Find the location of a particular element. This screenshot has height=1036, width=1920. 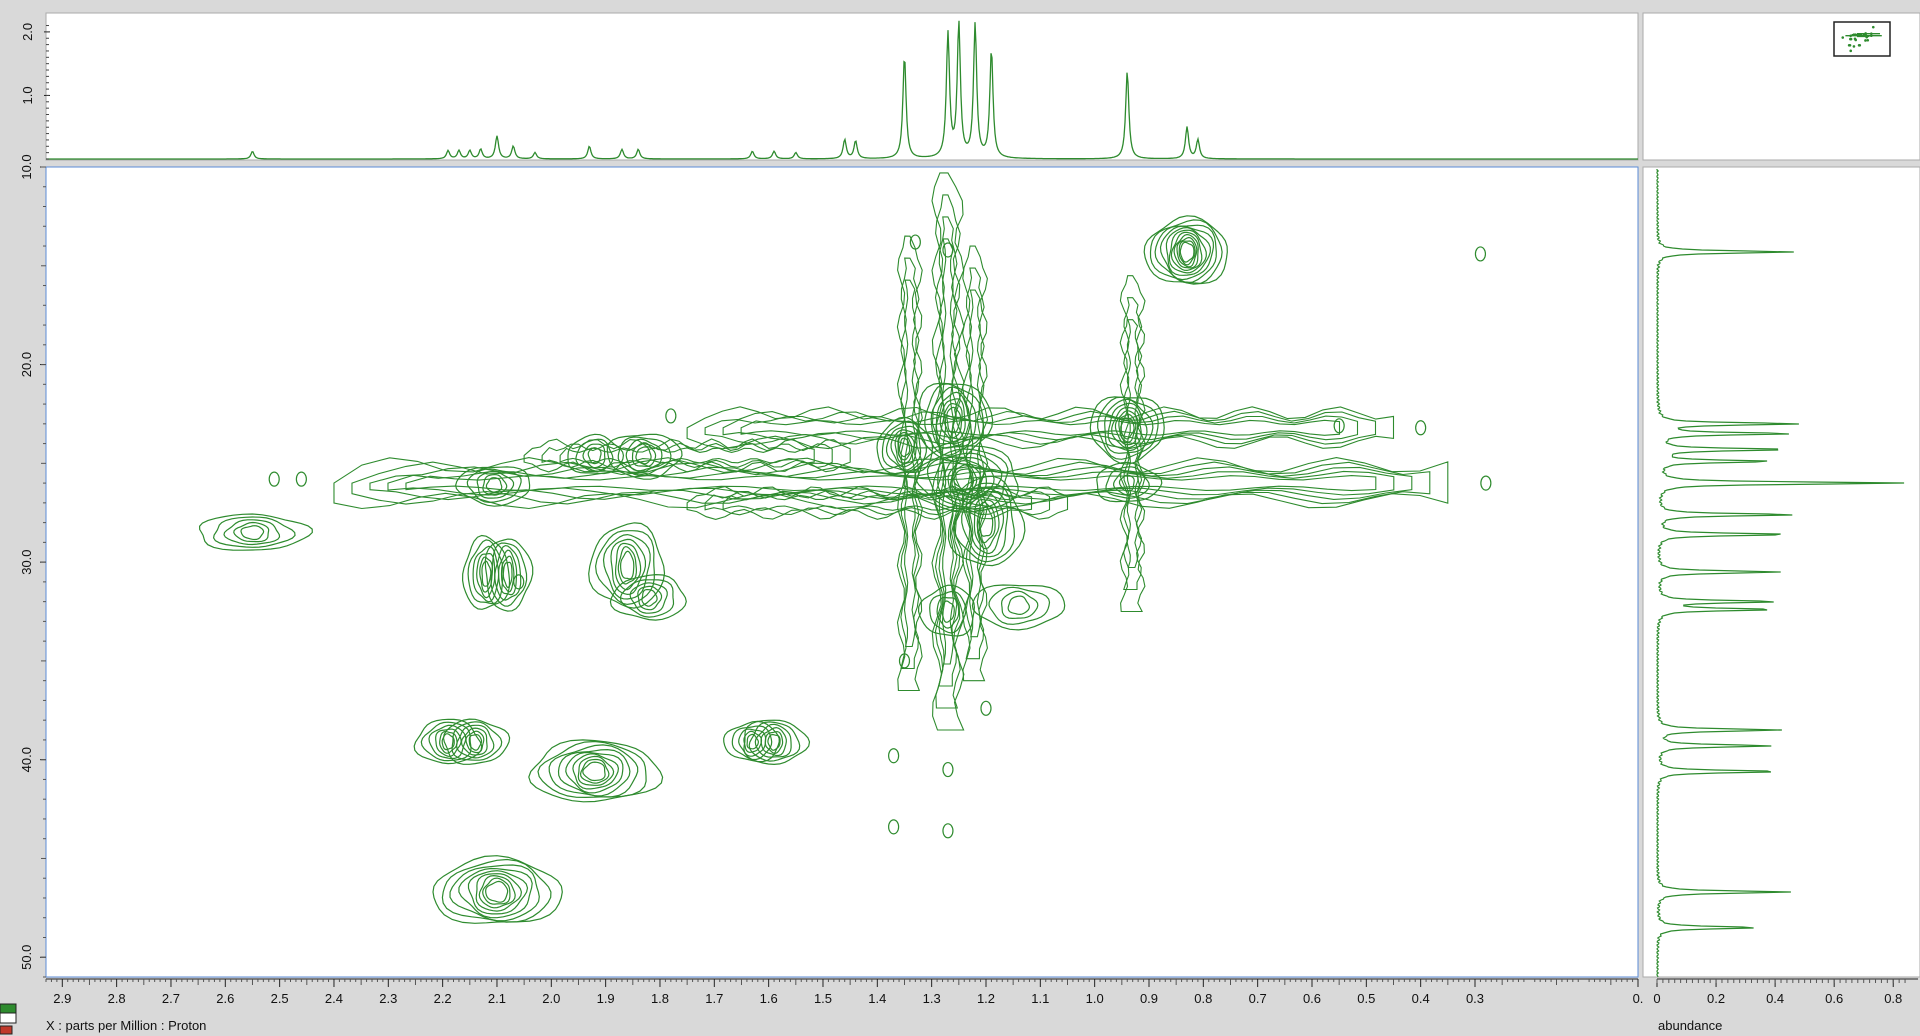

y-axis: 10.0 20.0 30.0 40.0 50.0 is located at coordinates (32, 566).